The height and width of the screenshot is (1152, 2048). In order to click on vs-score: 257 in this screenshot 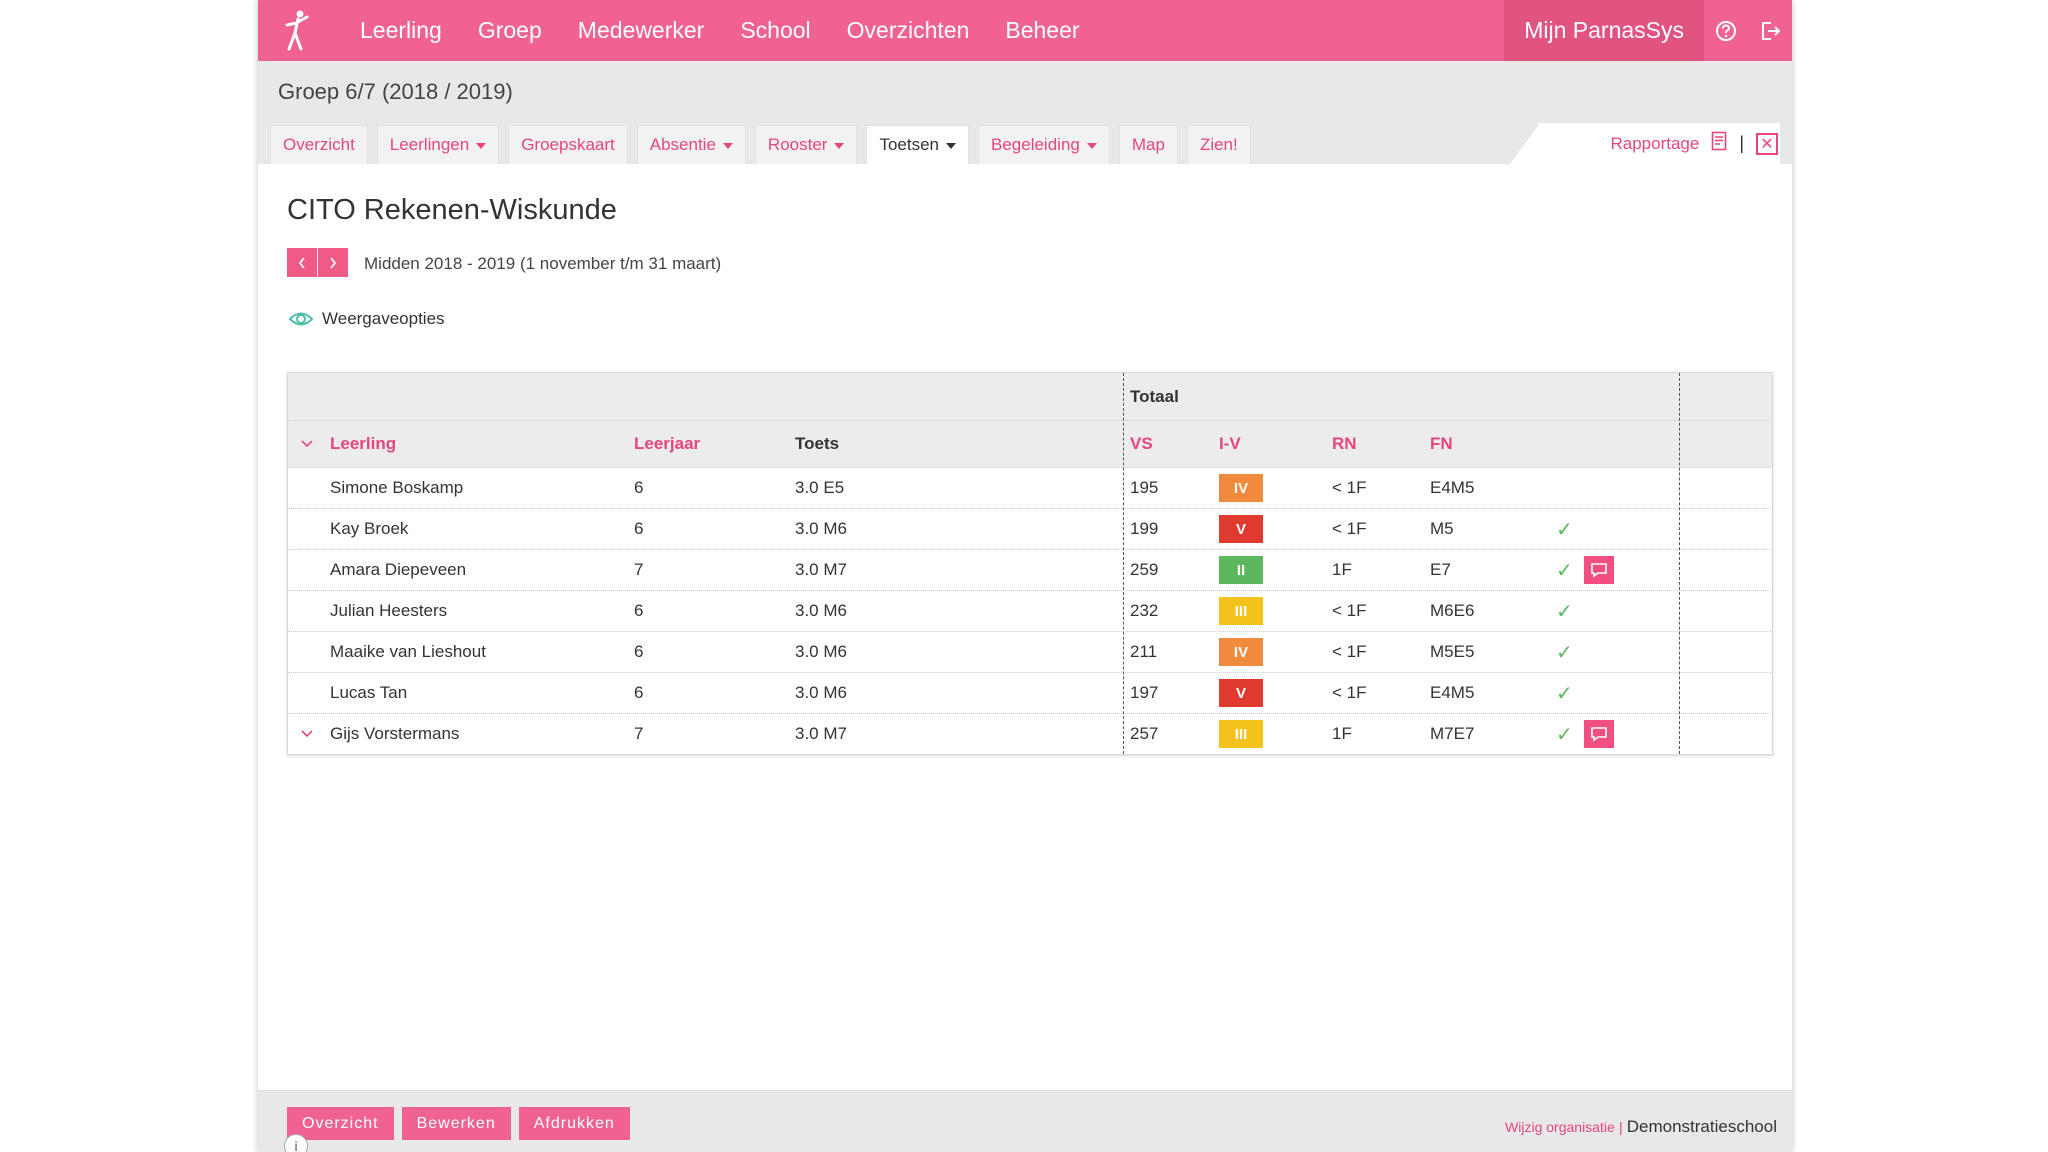, I will do `click(1144, 733)`.